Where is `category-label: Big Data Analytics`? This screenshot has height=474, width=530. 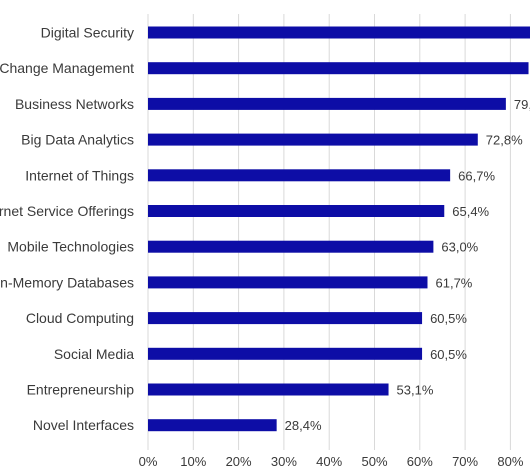
category-label: Big Data Analytics is located at coordinates (77, 140).